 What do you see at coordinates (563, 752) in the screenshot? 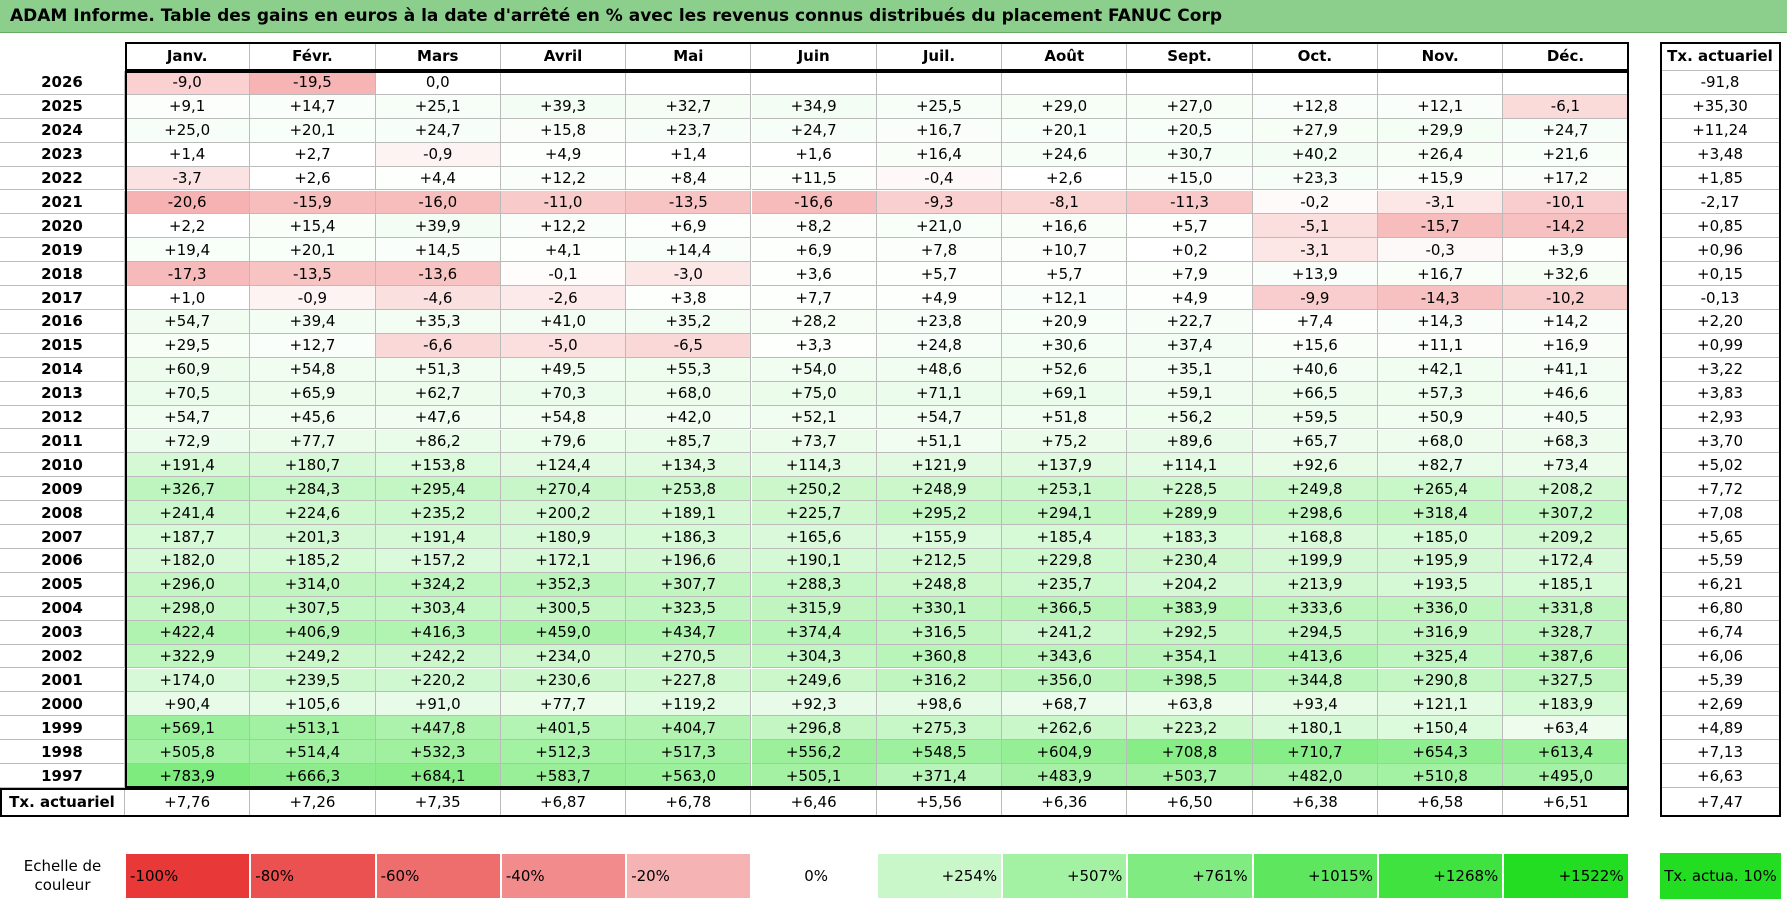
I see `value-cell: +512,3` at bounding box center [563, 752].